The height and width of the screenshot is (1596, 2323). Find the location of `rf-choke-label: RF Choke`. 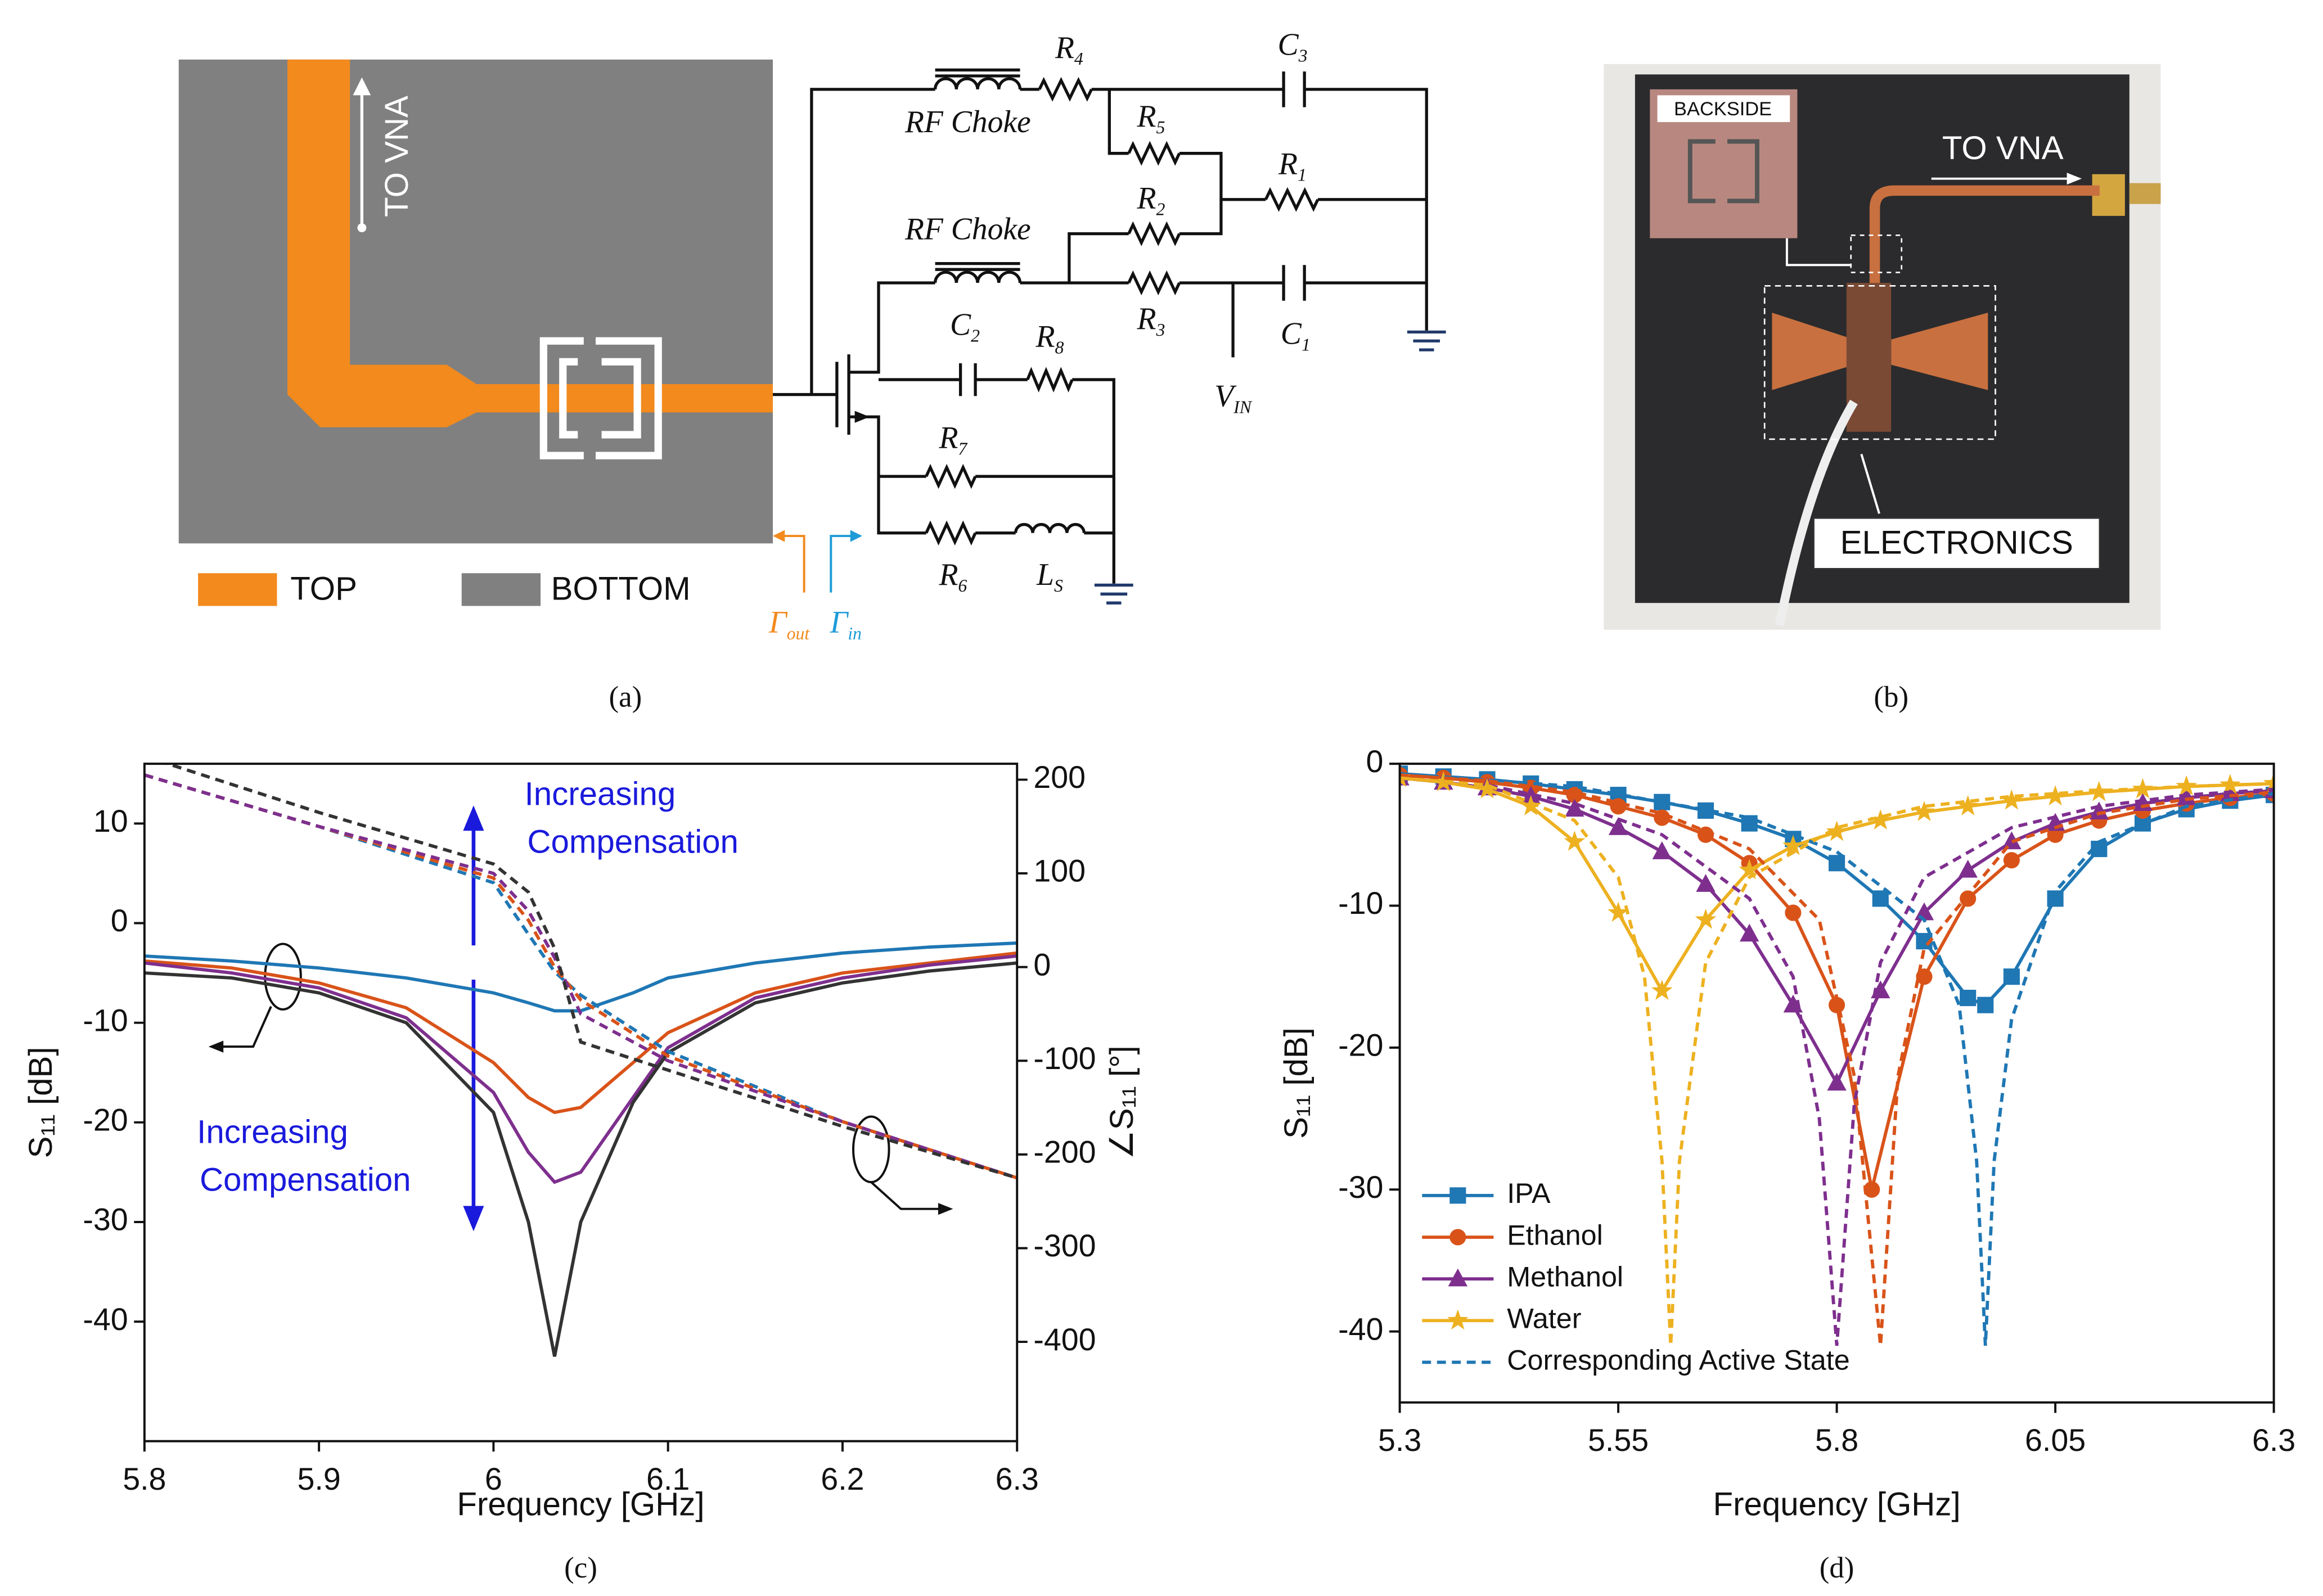

rf-choke-label: RF Choke is located at coordinates (967, 122).